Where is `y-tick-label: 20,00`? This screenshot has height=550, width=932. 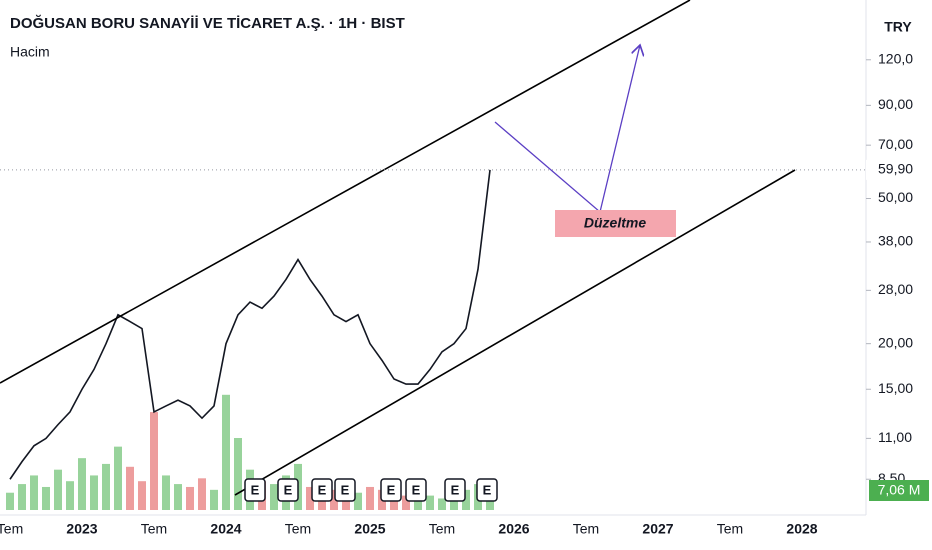 y-tick-label: 20,00 is located at coordinates (895, 342).